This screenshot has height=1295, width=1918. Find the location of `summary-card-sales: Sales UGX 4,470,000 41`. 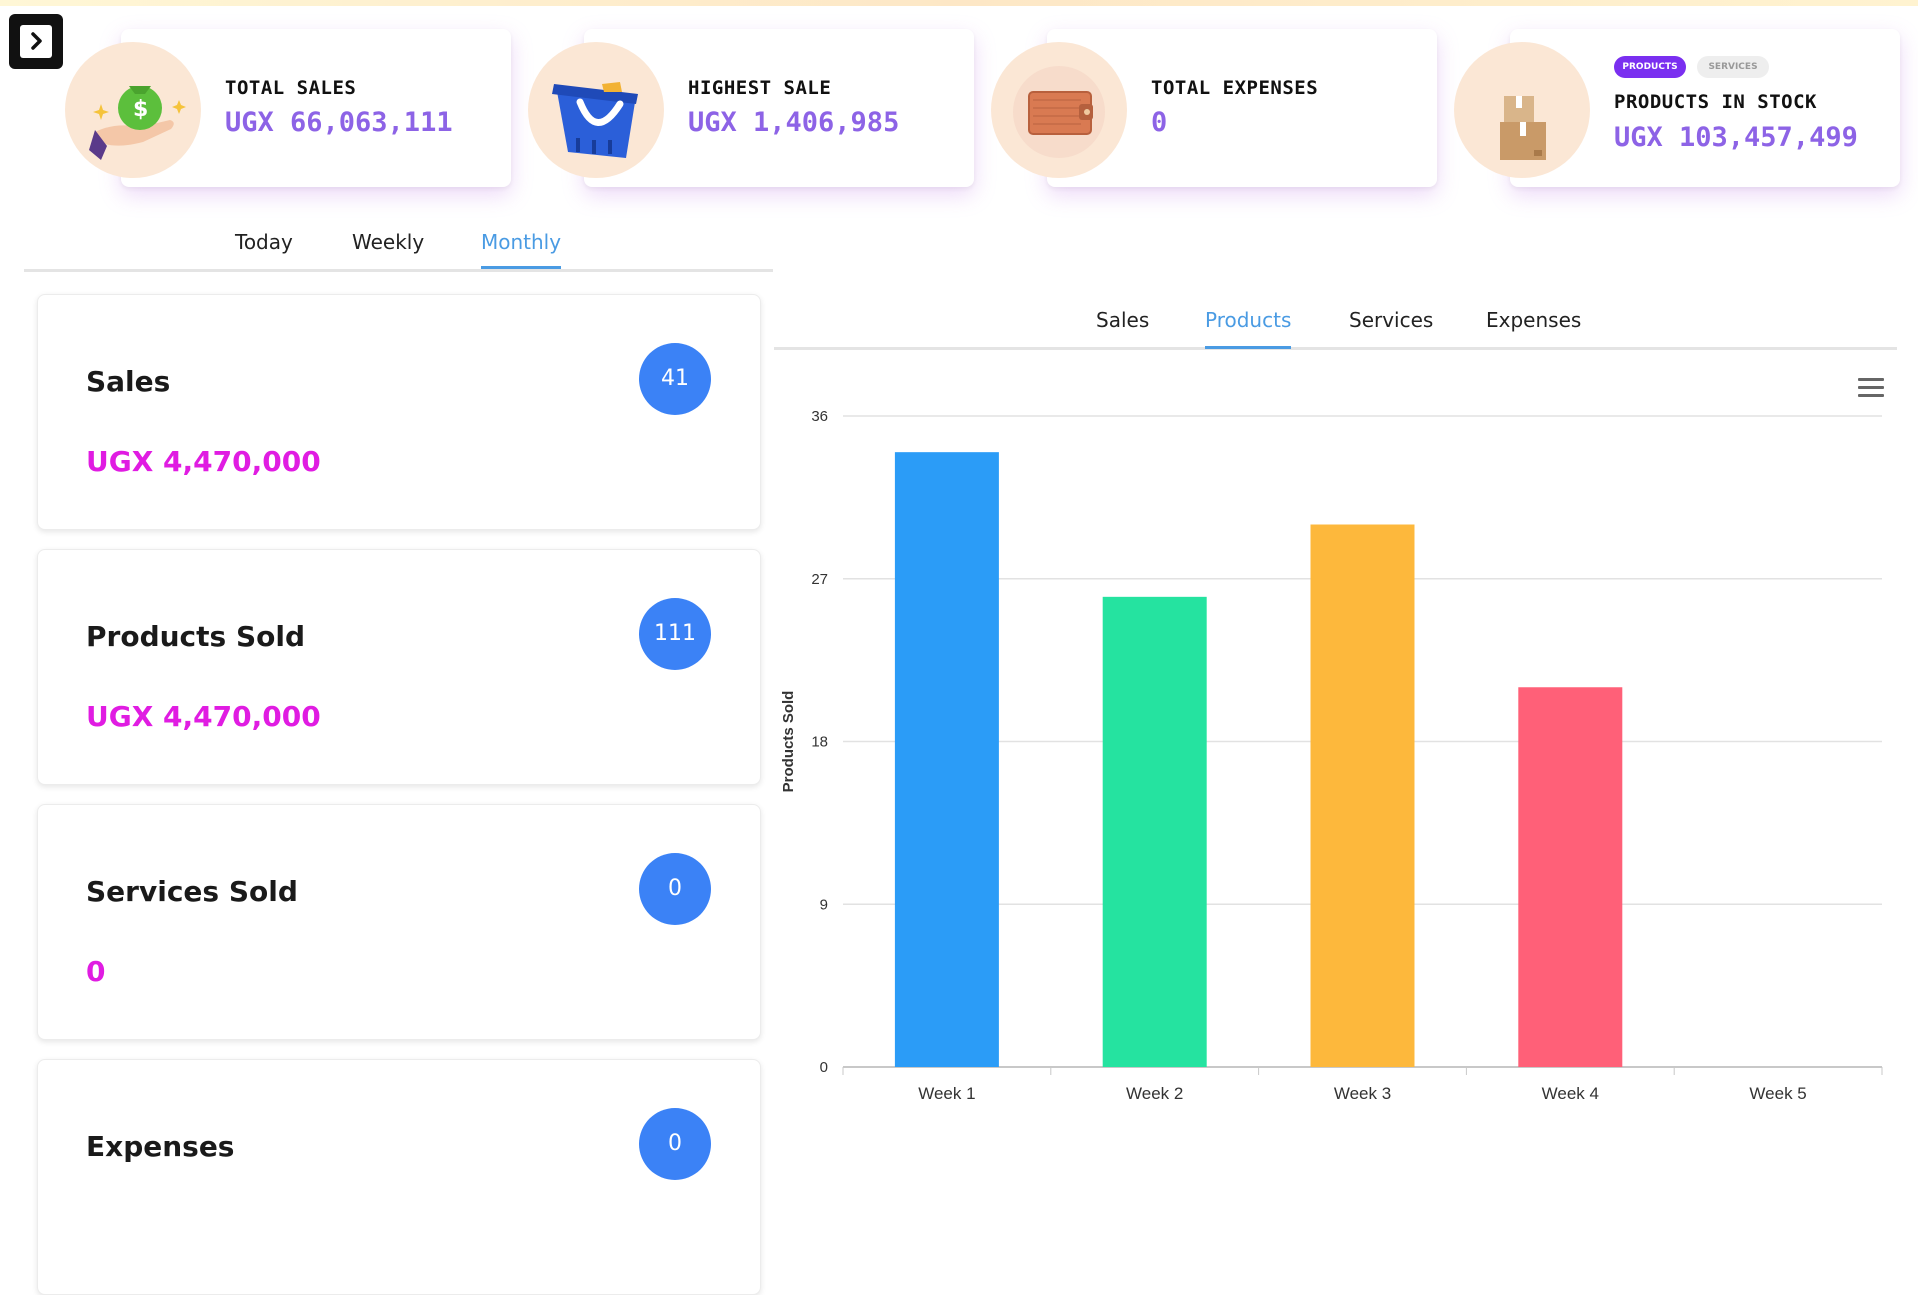

summary-card-sales: Sales UGX 4,470,000 41 is located at coordinates (399, 412).